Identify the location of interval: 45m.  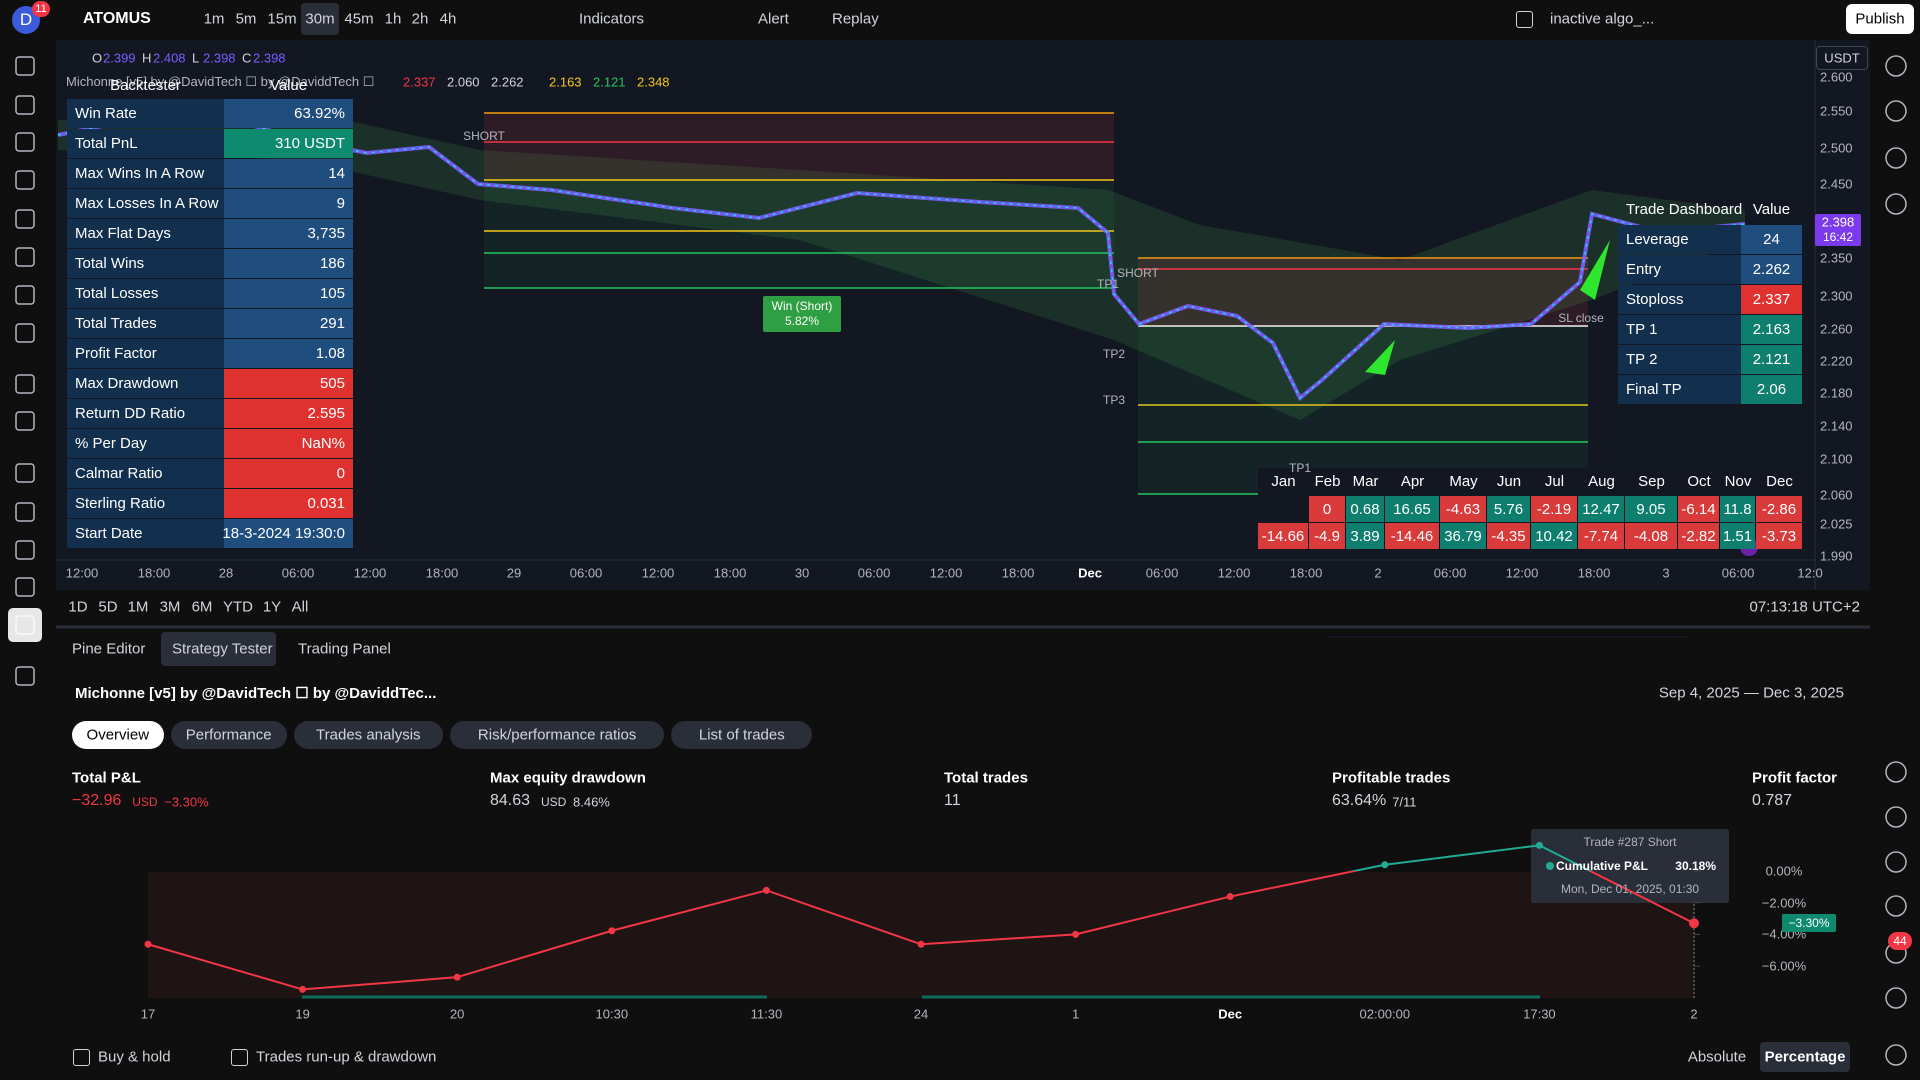
(359, 19).